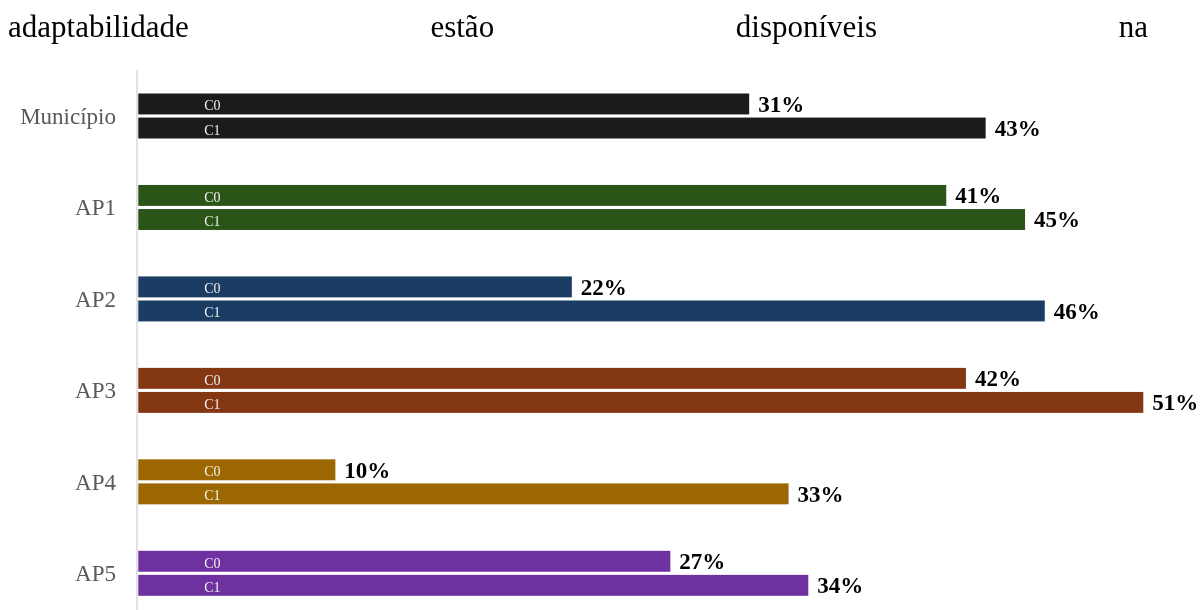 This screenshot has height=610, width=1201. Describe the element at coordinates (95, 208) in the screenshot. I see `y-tick-label: AP1` at that location.